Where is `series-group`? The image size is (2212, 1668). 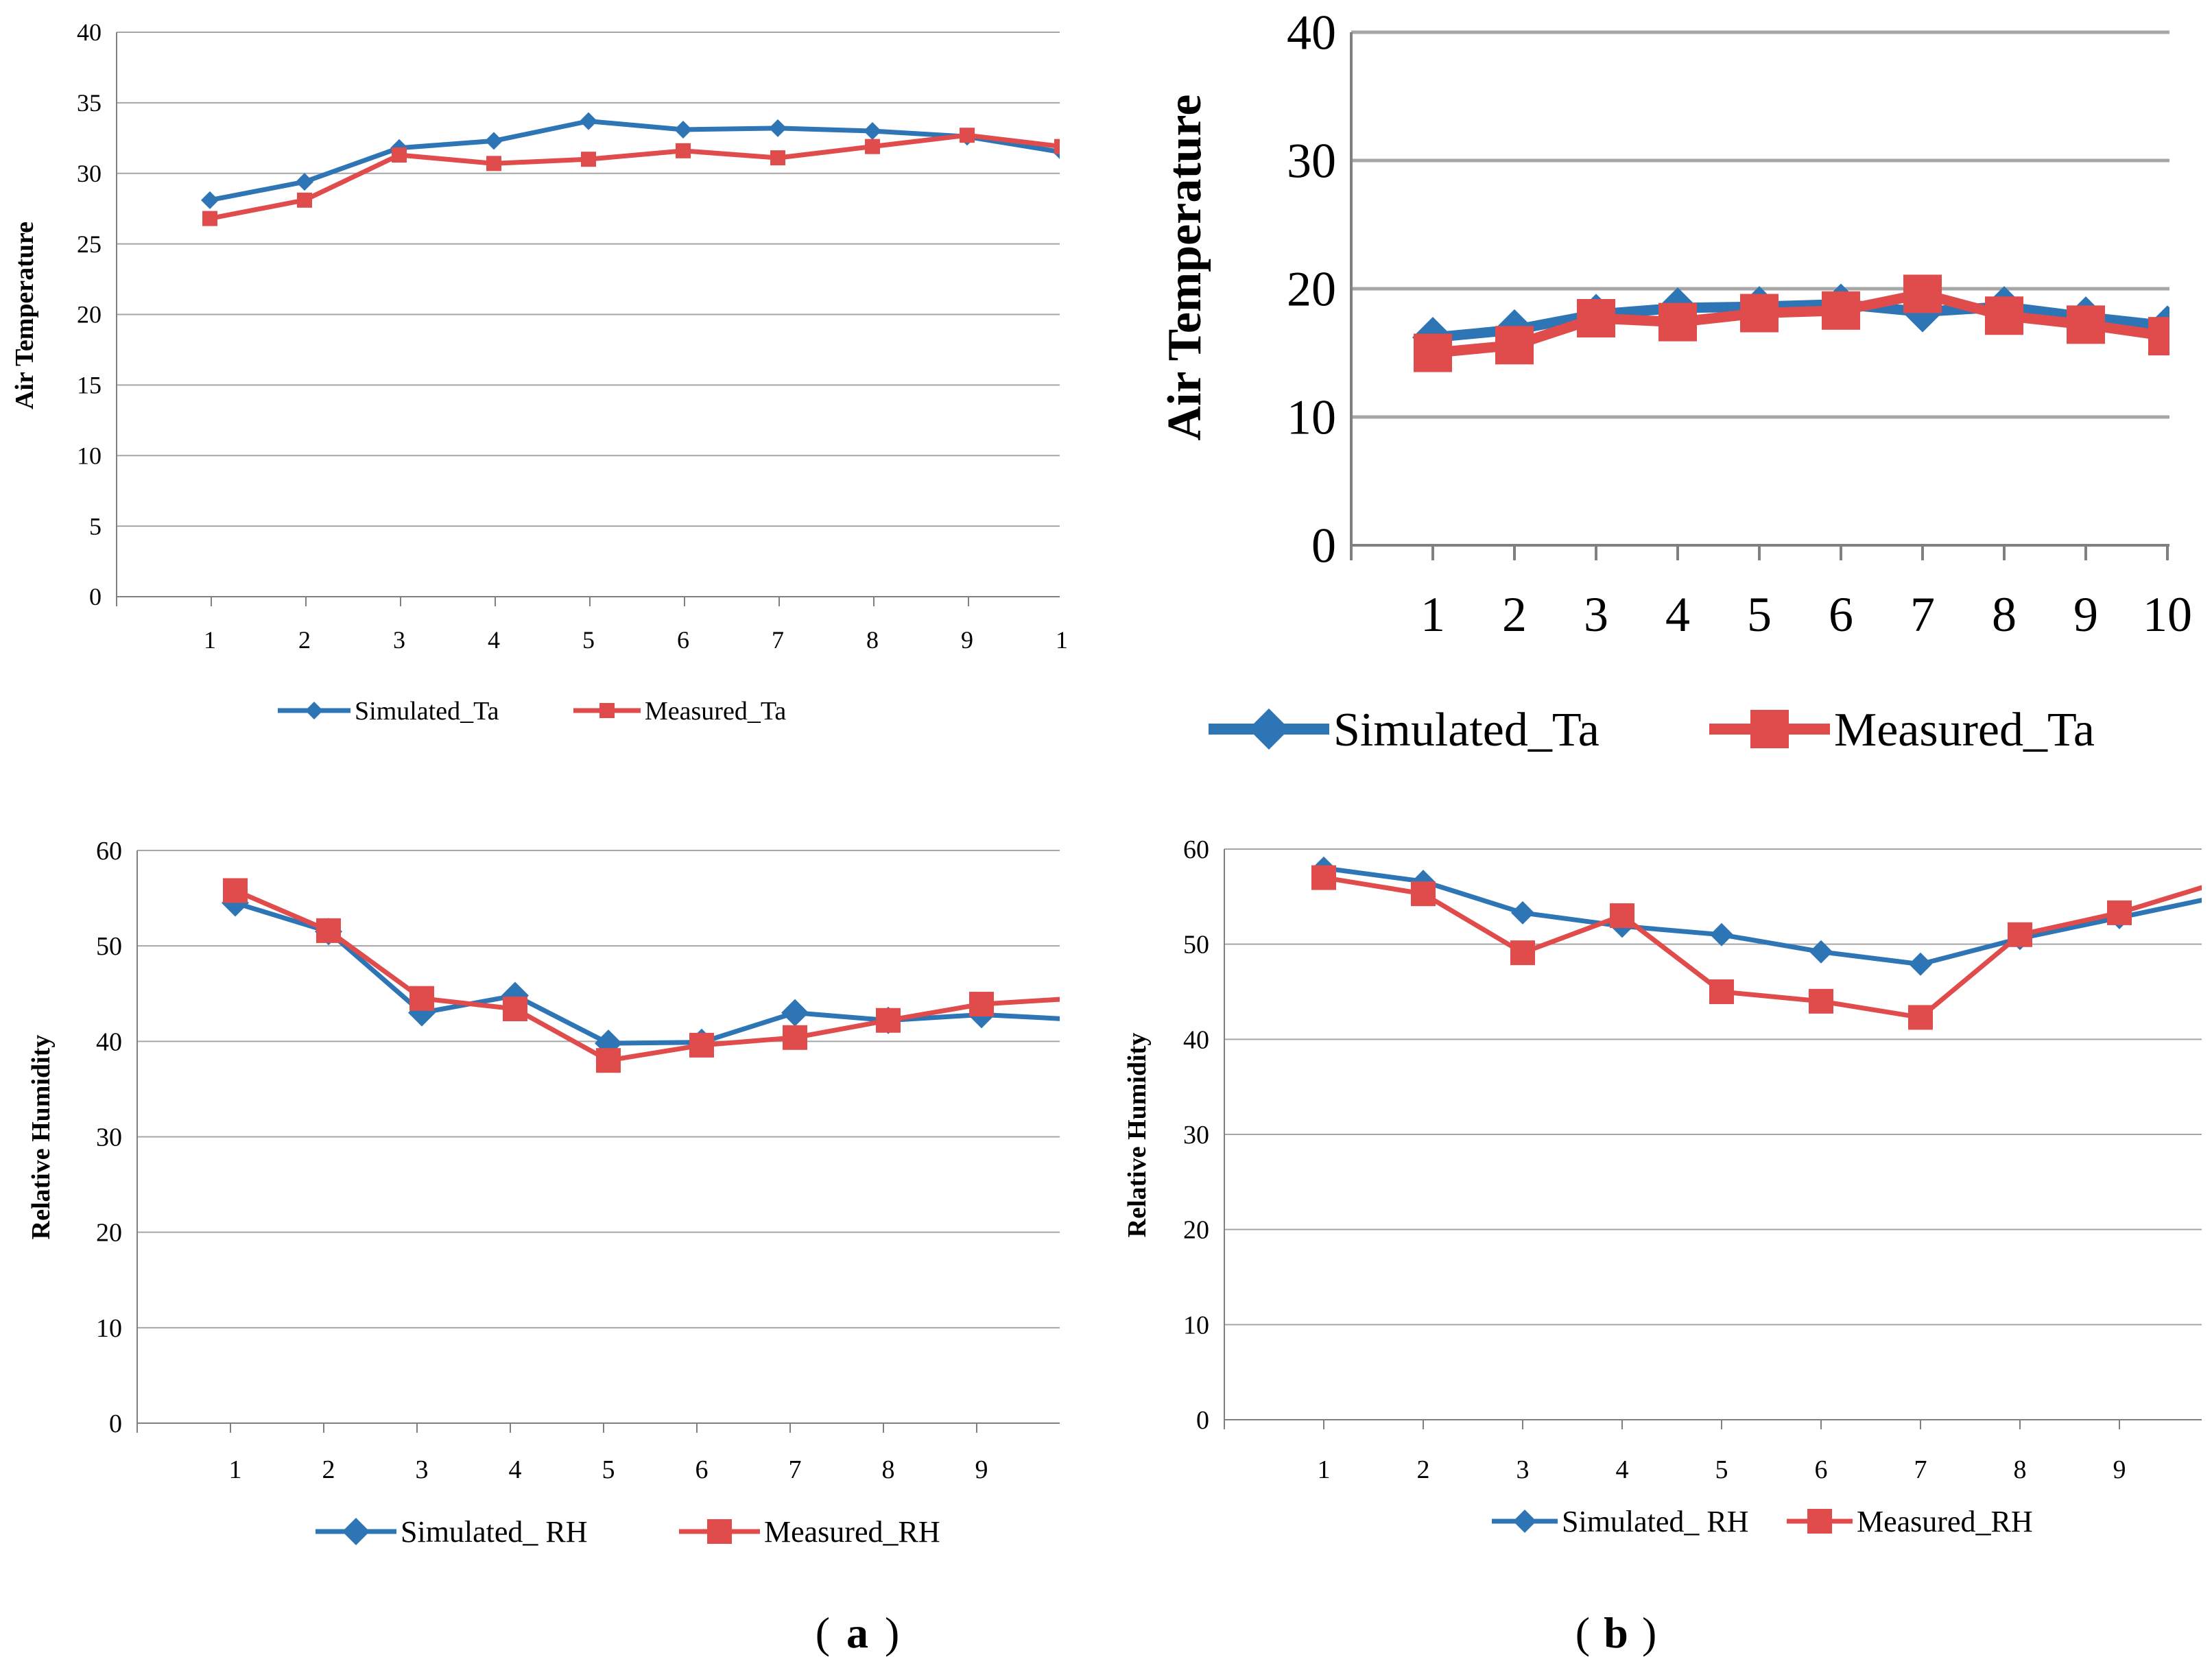
series-group is located at coordinates (630, 169).